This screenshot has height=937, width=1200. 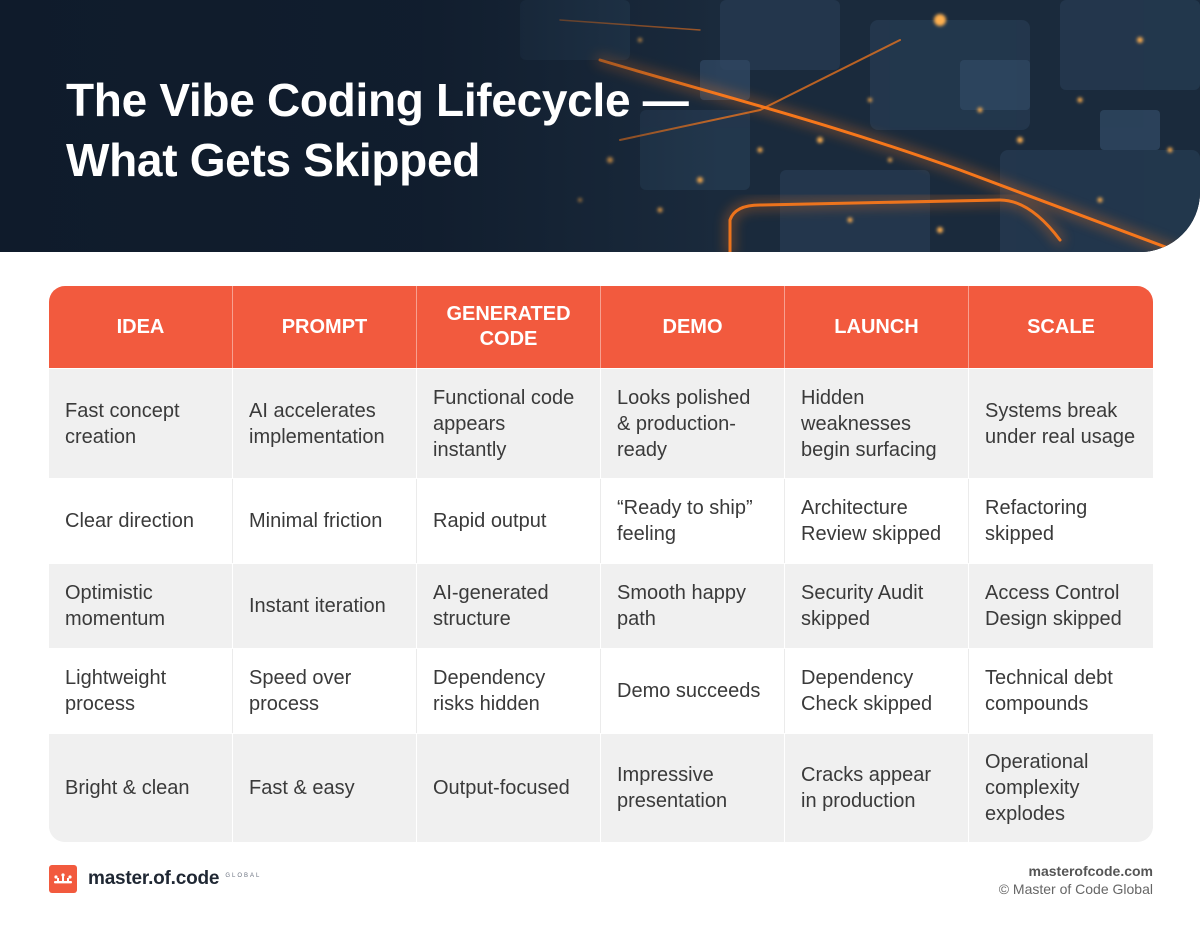 I want to click on column-header-prompt: PROMPT, so click(x=325, y=327).